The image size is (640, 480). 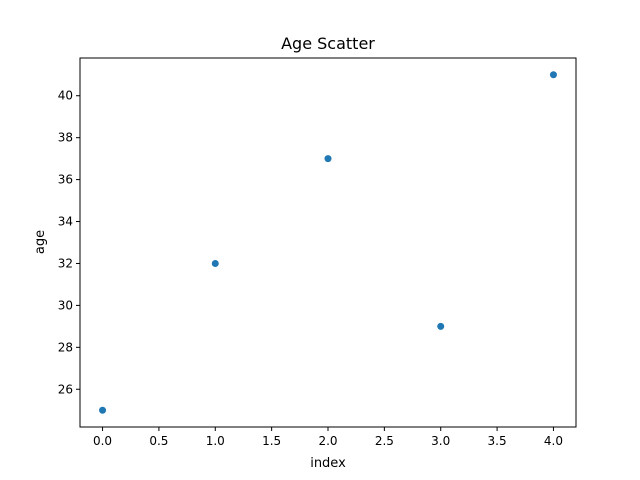 What do you see at coordinates (215, 441) in the screenshot?
I see `x-tick-label: 1.0` at bounding box center [215, 441].